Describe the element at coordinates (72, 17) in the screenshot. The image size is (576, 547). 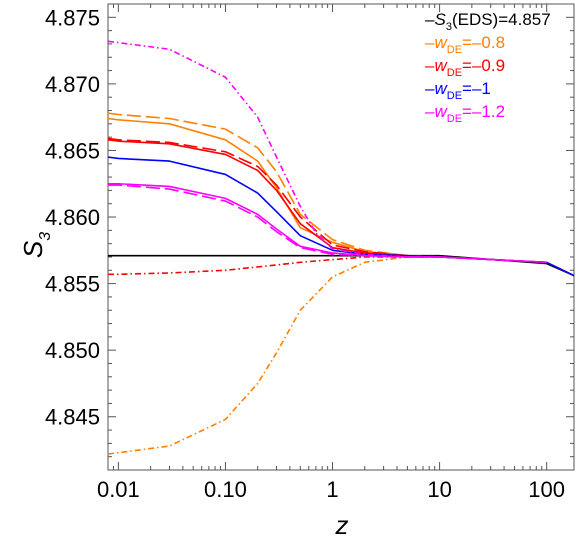
I see `y-tick-label: 4.875` at that location.